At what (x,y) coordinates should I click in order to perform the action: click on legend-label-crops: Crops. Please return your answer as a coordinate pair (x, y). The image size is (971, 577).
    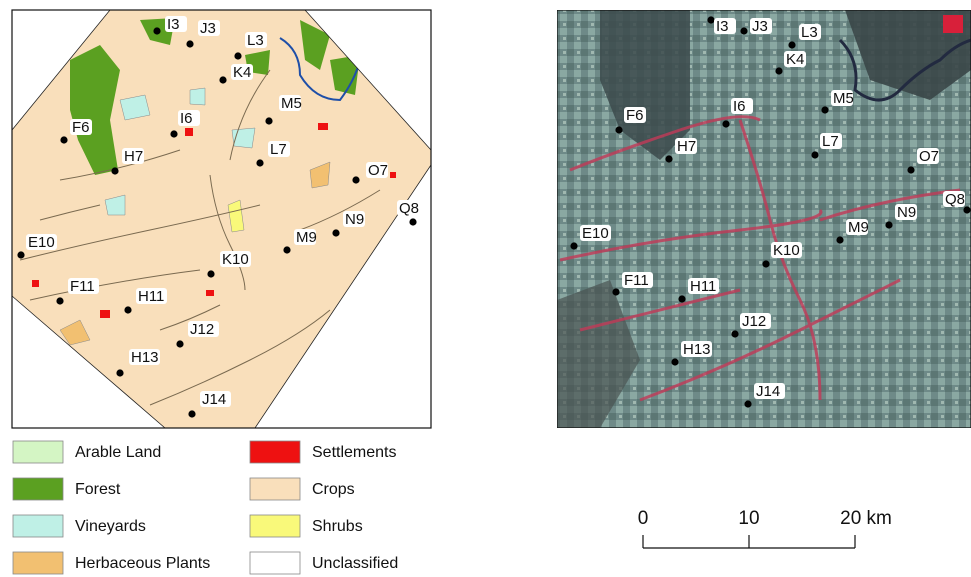
    Looking at the image, I should click on (333, 489).